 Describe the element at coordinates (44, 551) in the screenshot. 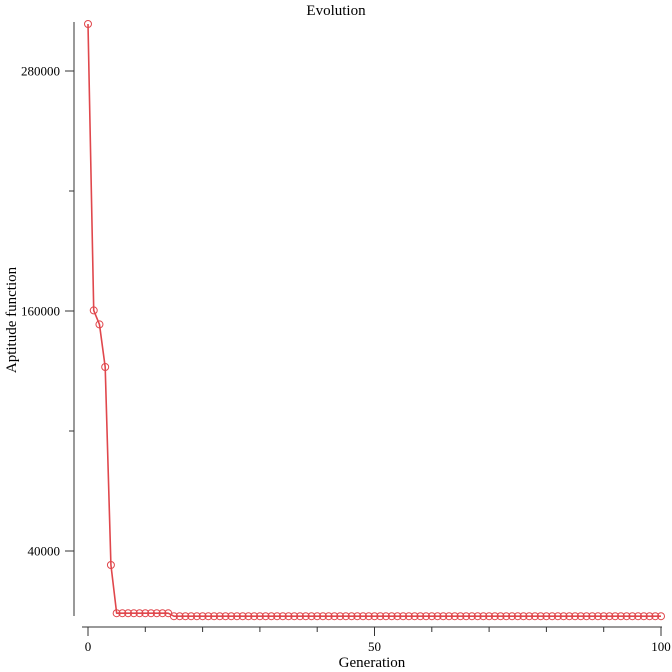

I see `y-tick-label: 40000` at that location.